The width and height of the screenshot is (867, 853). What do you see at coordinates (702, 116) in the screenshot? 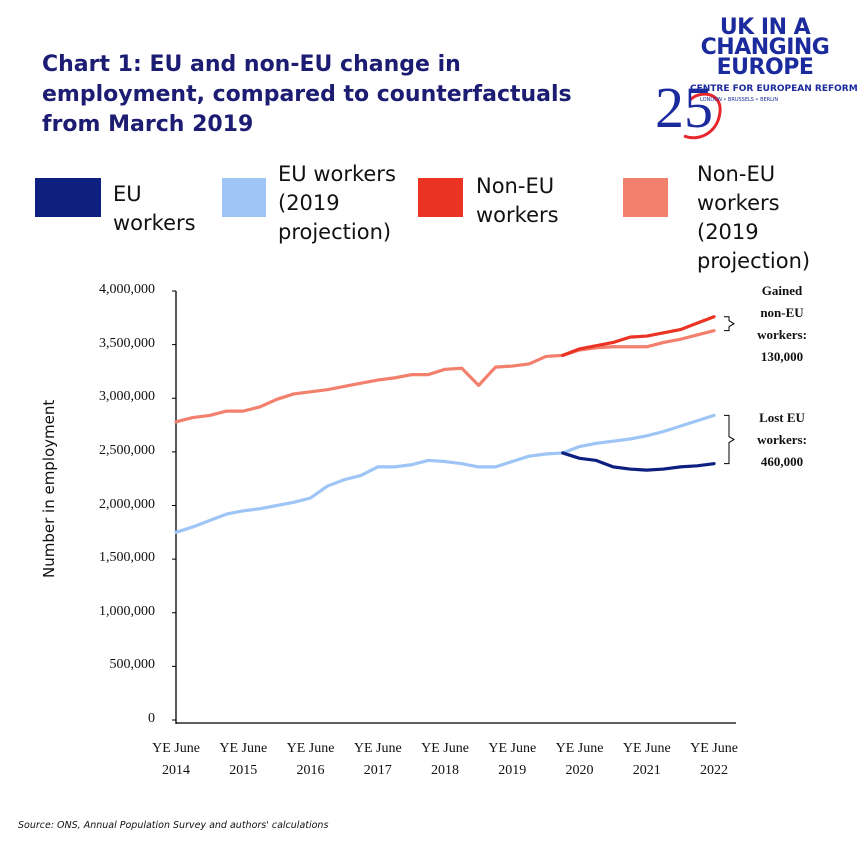
I see `logo-swoosh` at bounding box center [702, 116].